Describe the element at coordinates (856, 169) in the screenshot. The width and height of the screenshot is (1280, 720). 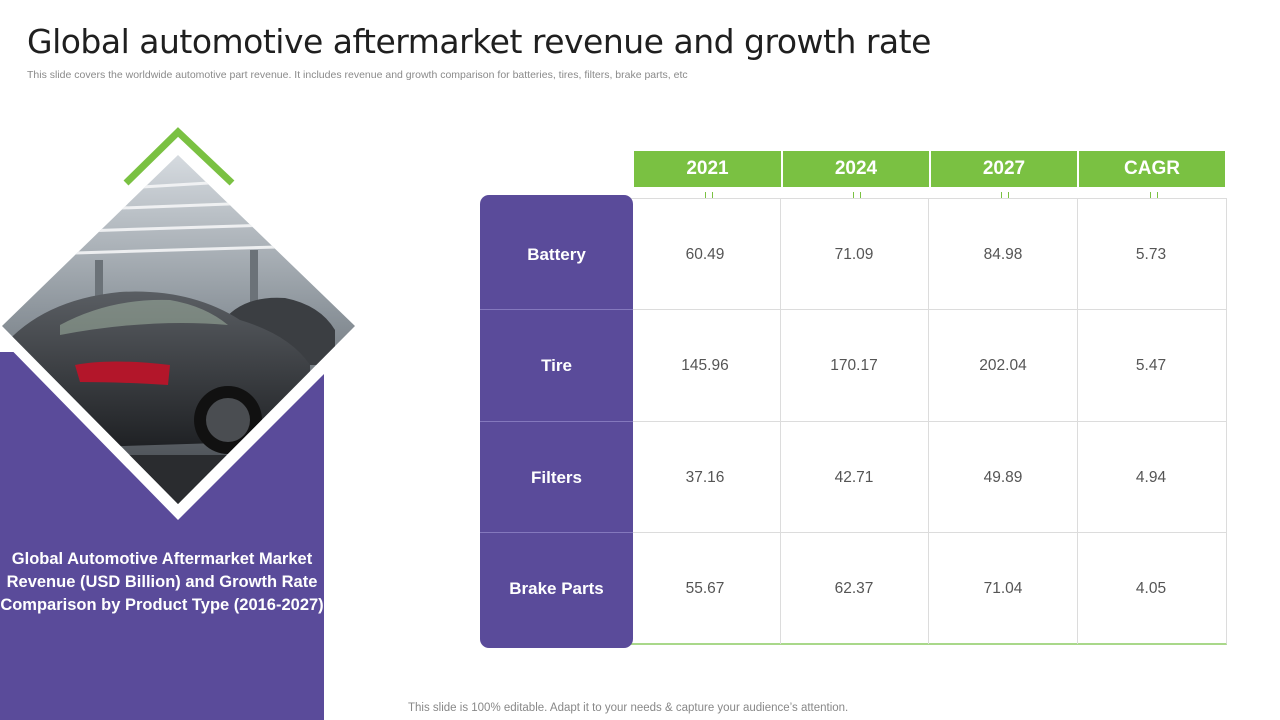
I see `column-header-2024: 2024` at that location.